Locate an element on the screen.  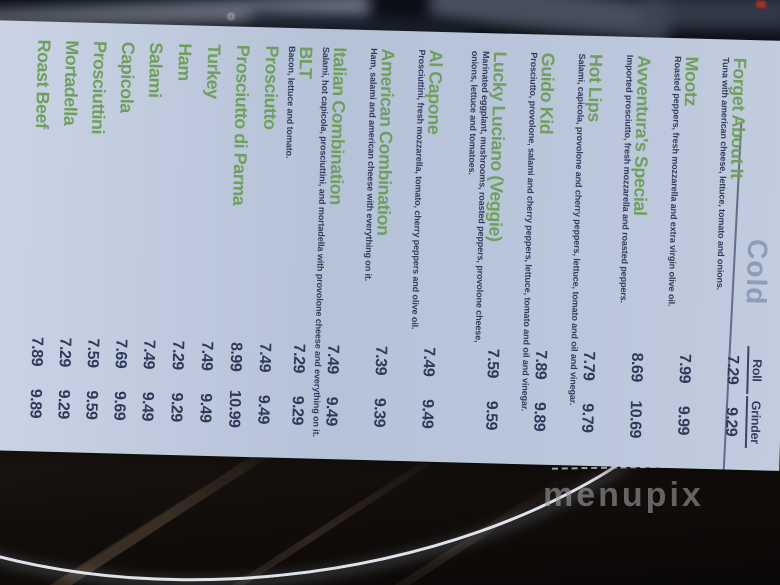
menu-item: Turkey 7.49 9.49 is located at coordinates (210, 241).